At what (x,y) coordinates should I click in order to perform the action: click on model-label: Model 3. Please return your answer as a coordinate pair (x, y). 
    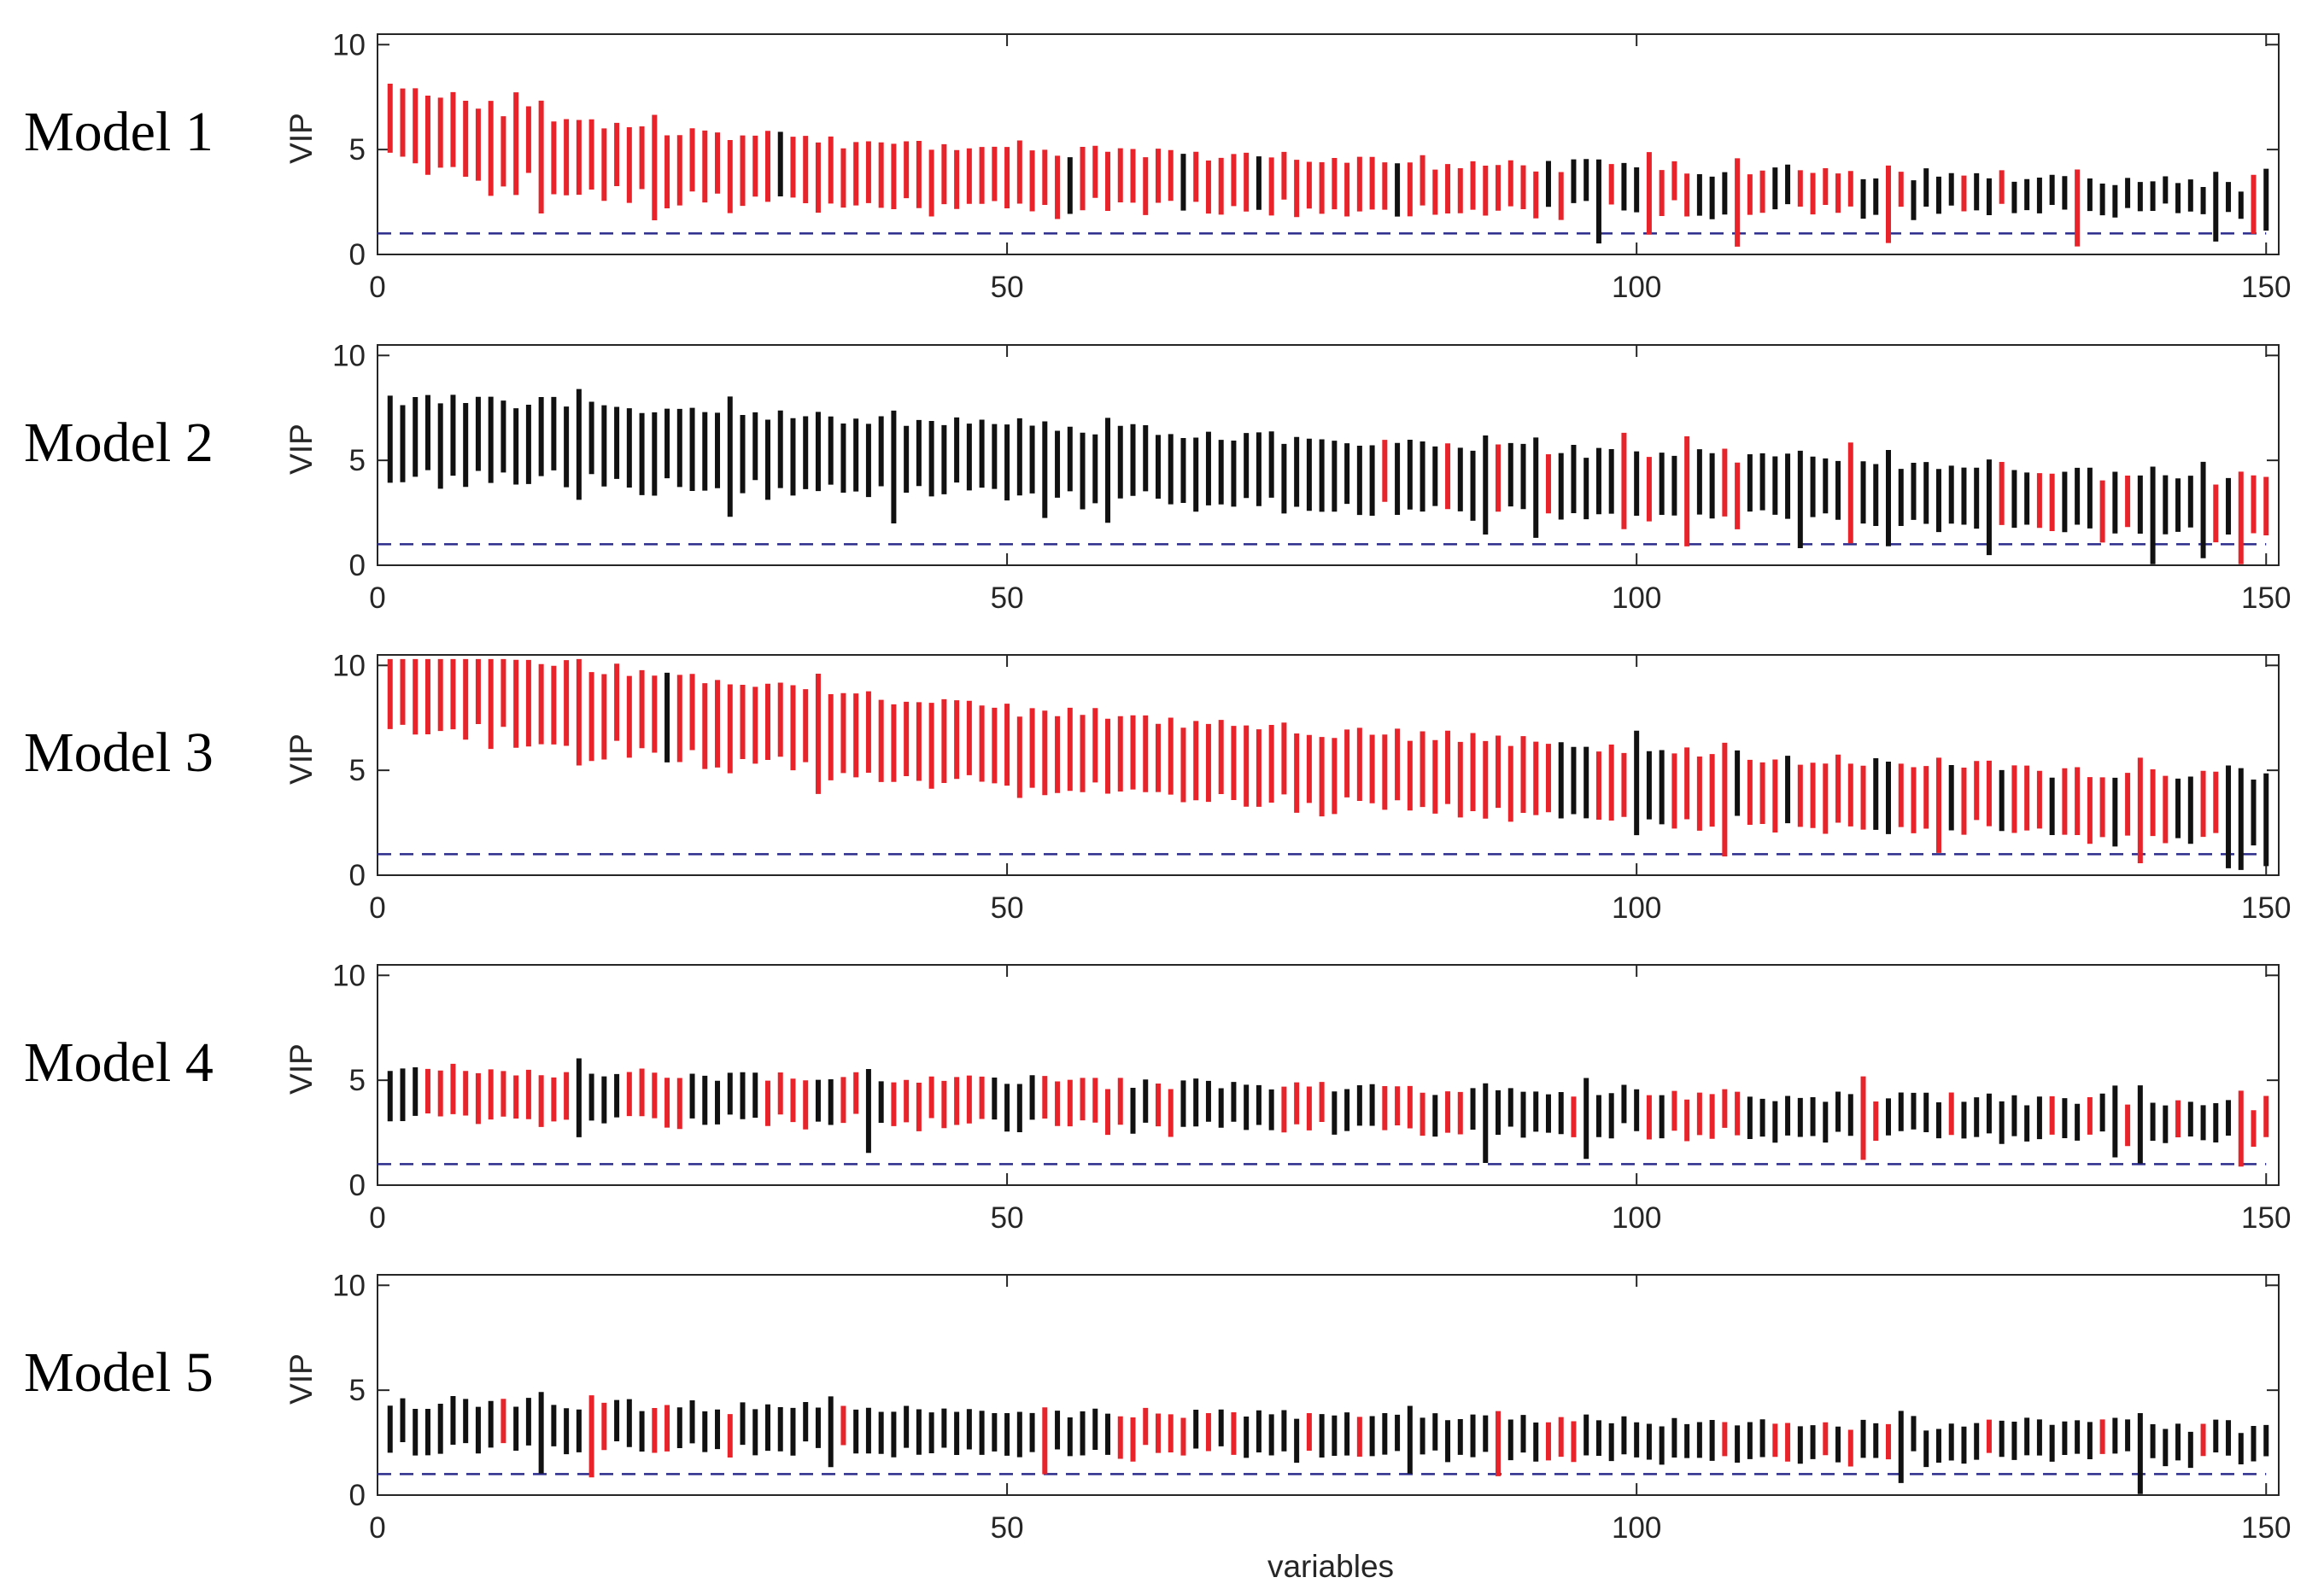
    Looking at the image, I should click on (119, 753).